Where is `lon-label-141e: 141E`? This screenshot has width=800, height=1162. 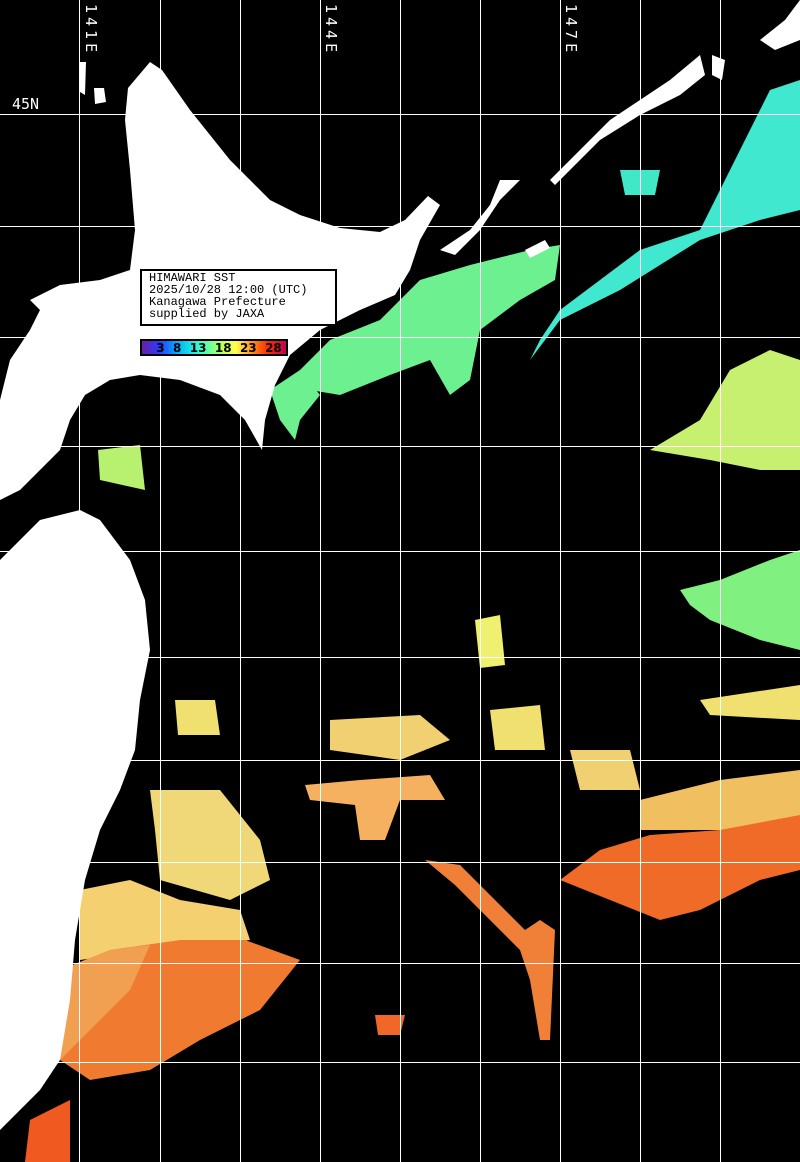
lon-label-141e: 141E is located at coordinates (91, 30).